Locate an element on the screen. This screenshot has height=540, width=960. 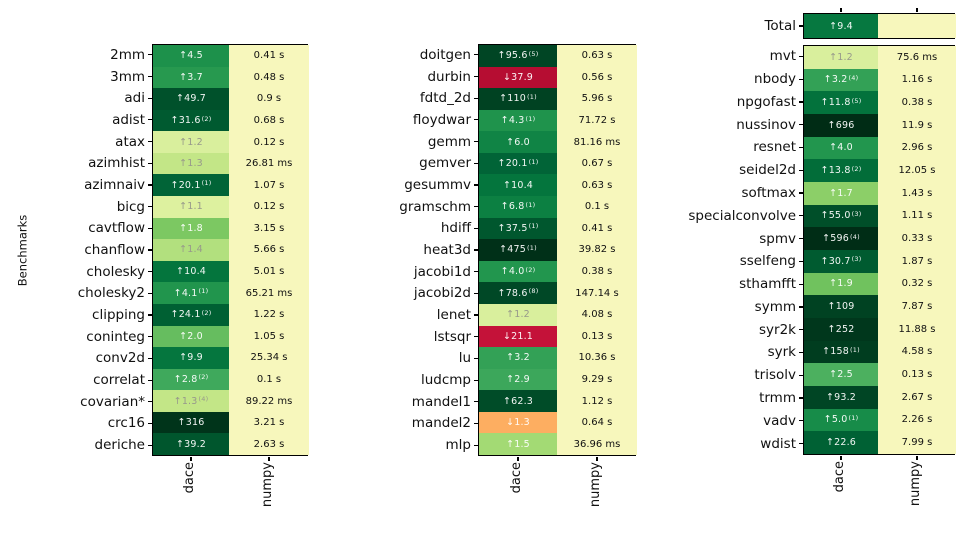
row-label: syr2k is located at coordinates (726, 329).